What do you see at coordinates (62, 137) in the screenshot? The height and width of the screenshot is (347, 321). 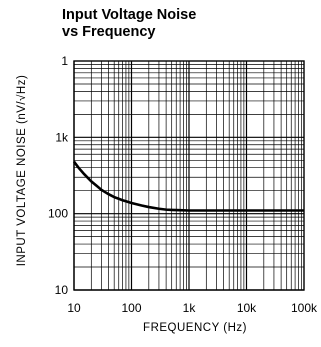 I see `y-tick-label: 1k` at bounding box center [62, 137].